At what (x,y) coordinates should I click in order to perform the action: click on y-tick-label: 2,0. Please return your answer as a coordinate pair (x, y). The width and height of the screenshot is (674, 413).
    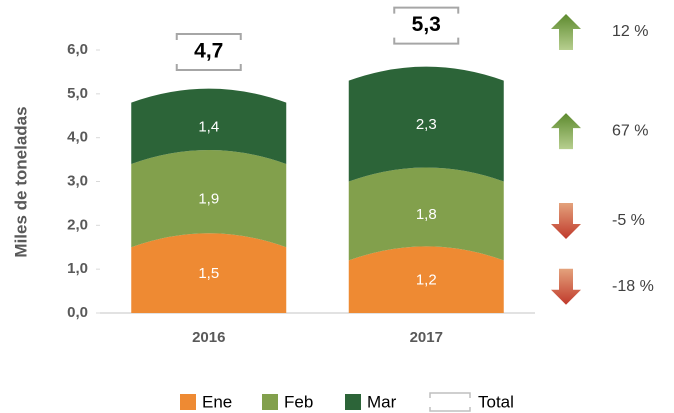
    Looking at the image, I should click on (77, 224).